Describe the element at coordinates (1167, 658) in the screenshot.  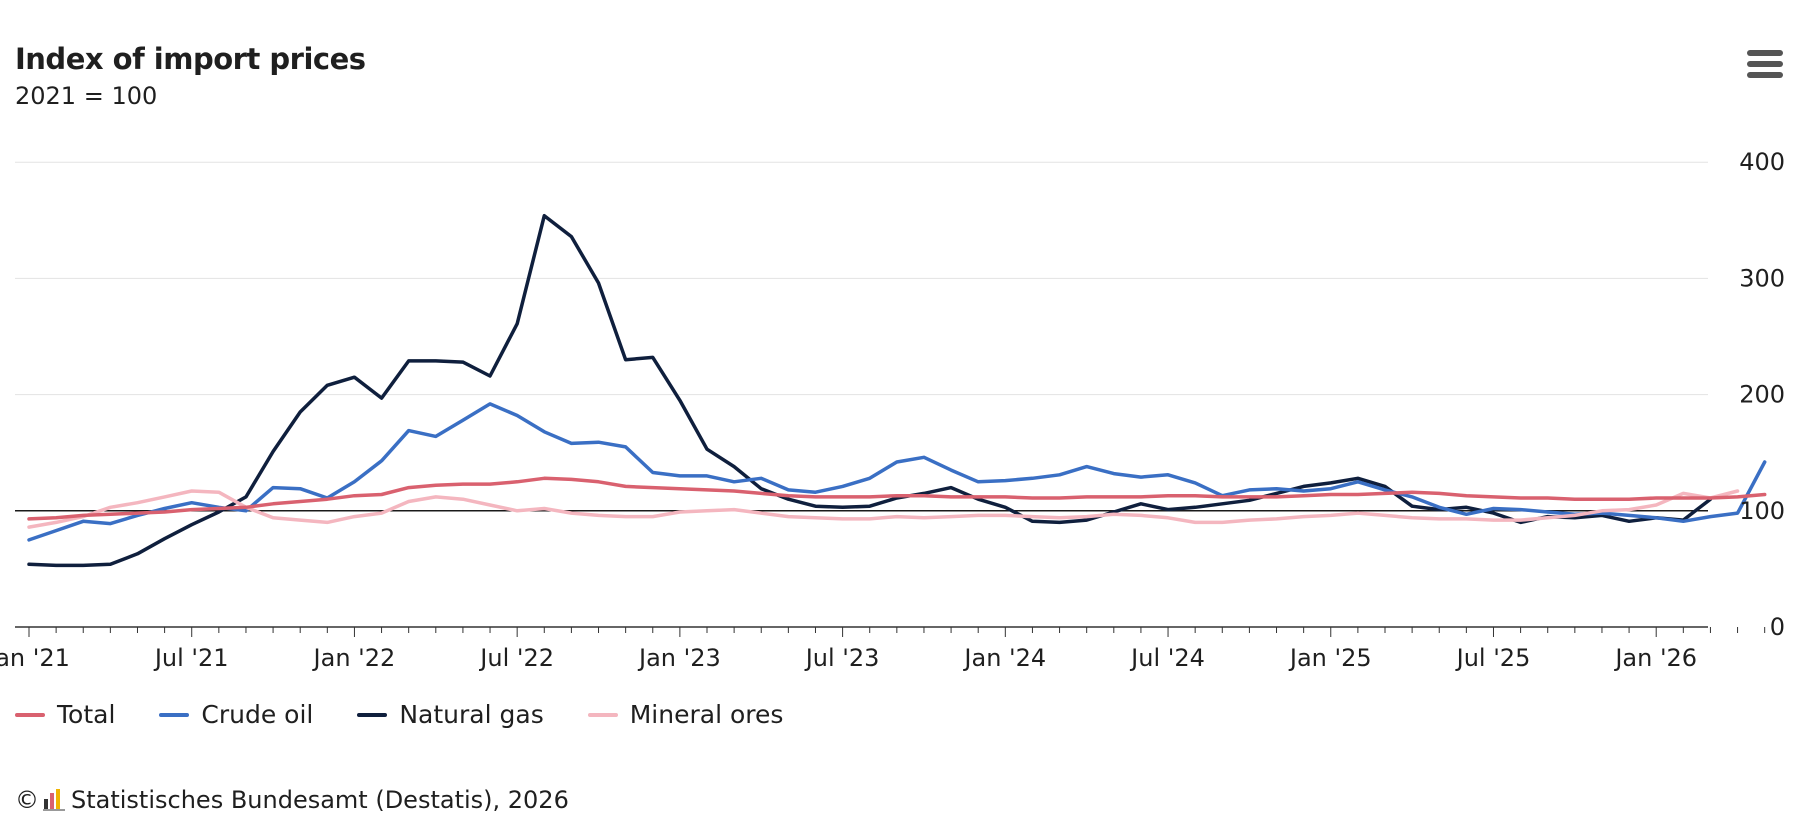
I see `x-tick-label: Jul '24` at that location.